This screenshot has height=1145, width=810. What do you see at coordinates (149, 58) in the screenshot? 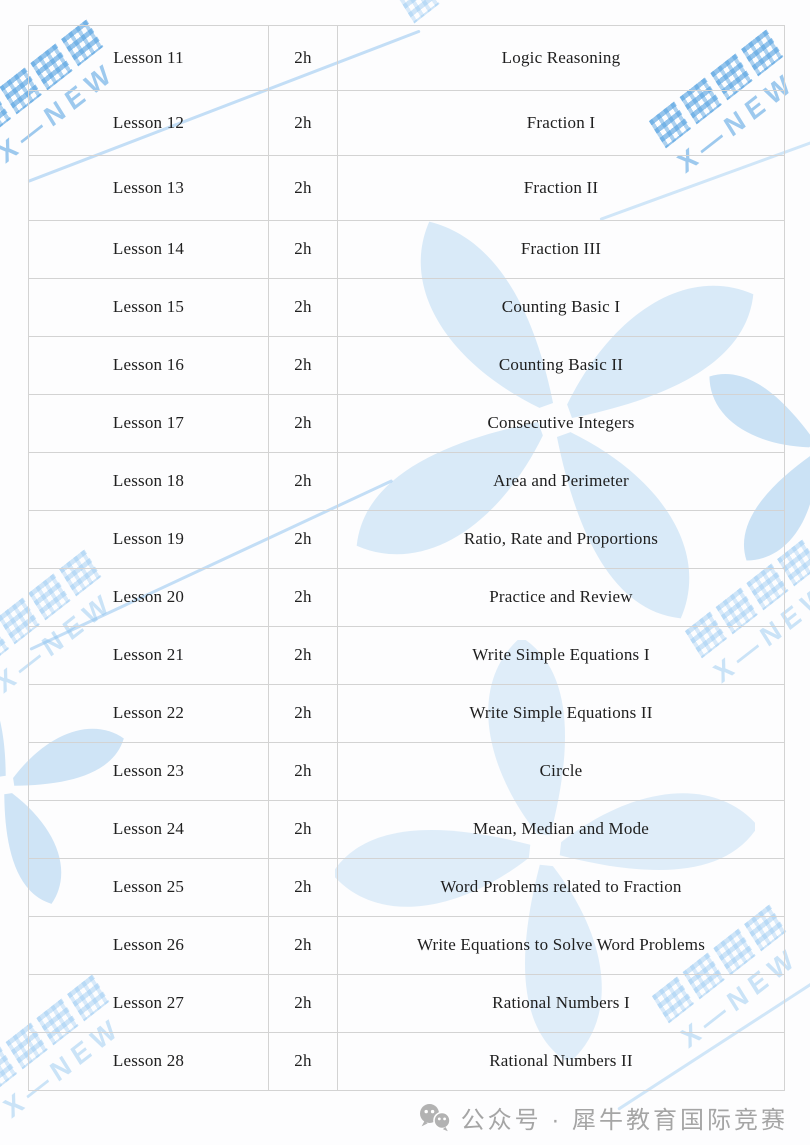
I see `lesson-cell: Lesson 11` at bounding box center [149, 58].